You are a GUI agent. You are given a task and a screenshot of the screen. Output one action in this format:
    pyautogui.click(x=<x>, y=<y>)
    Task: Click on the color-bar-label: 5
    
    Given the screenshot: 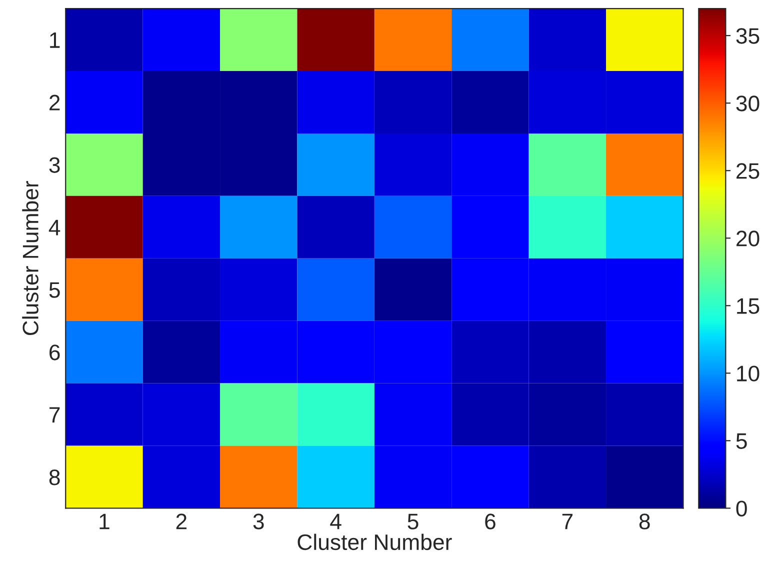 What is the action you would take?
    pyautogui.click(x=741, y=441)
    